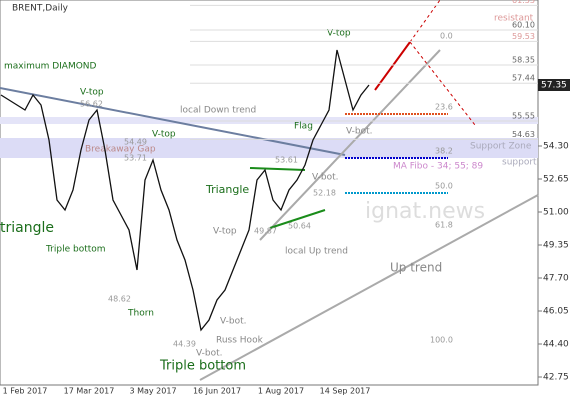 This screenshot has height=404, width=570. What do you see at coordinates (173, 121) in the screenshot?
I see `down-trend` at bounding box center [173, 121].